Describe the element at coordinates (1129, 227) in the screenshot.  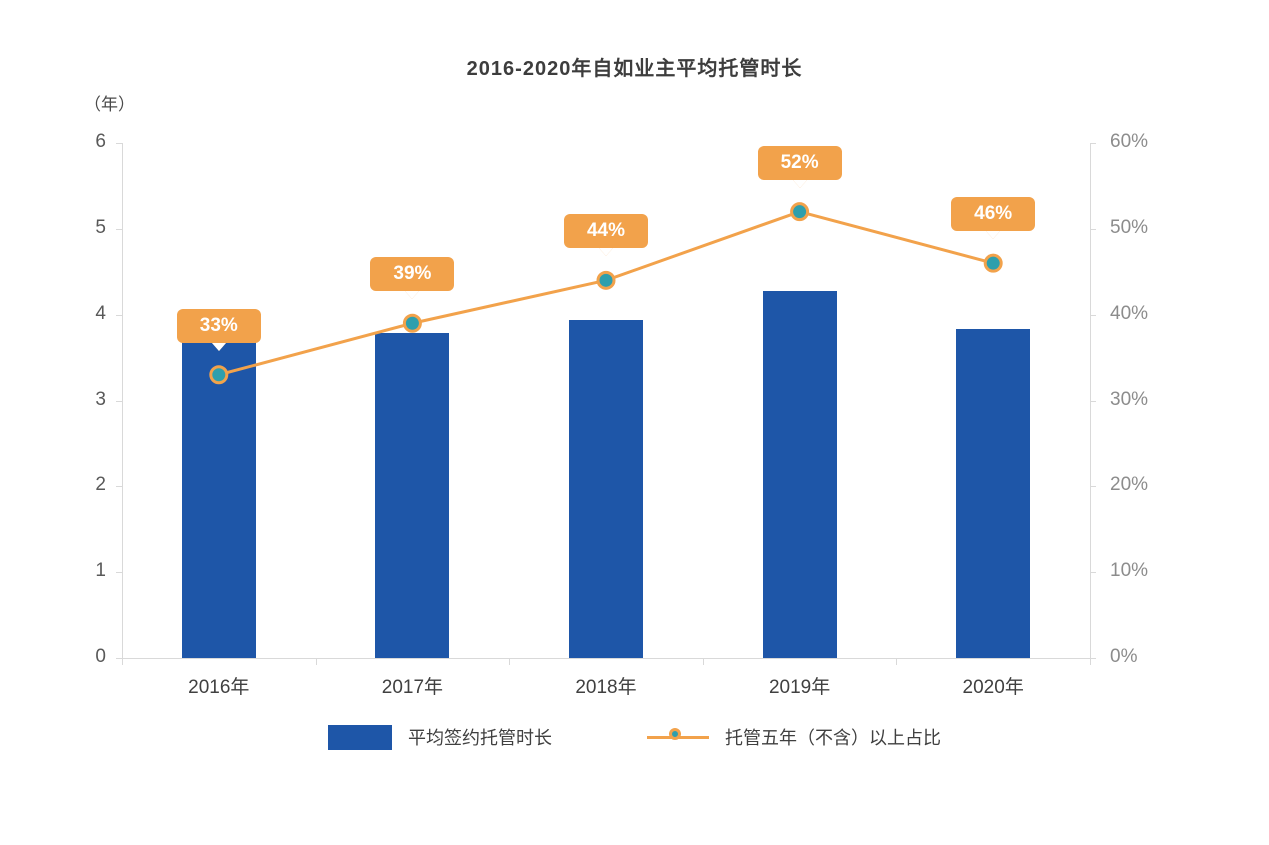
I see `y-axis-label-right: 50%` at that location.